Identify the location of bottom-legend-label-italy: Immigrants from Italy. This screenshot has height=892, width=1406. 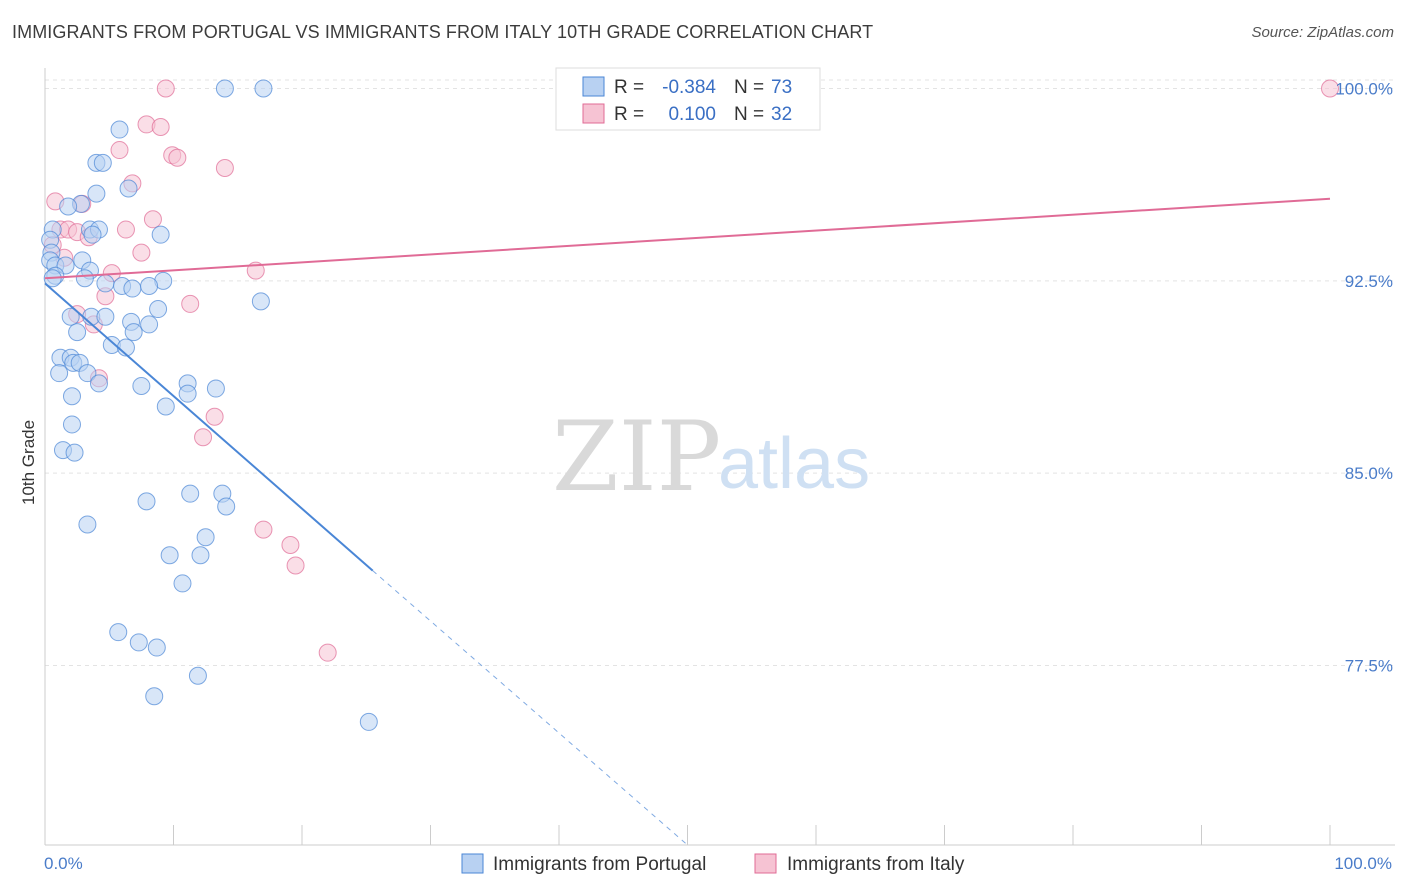
(876, 864).